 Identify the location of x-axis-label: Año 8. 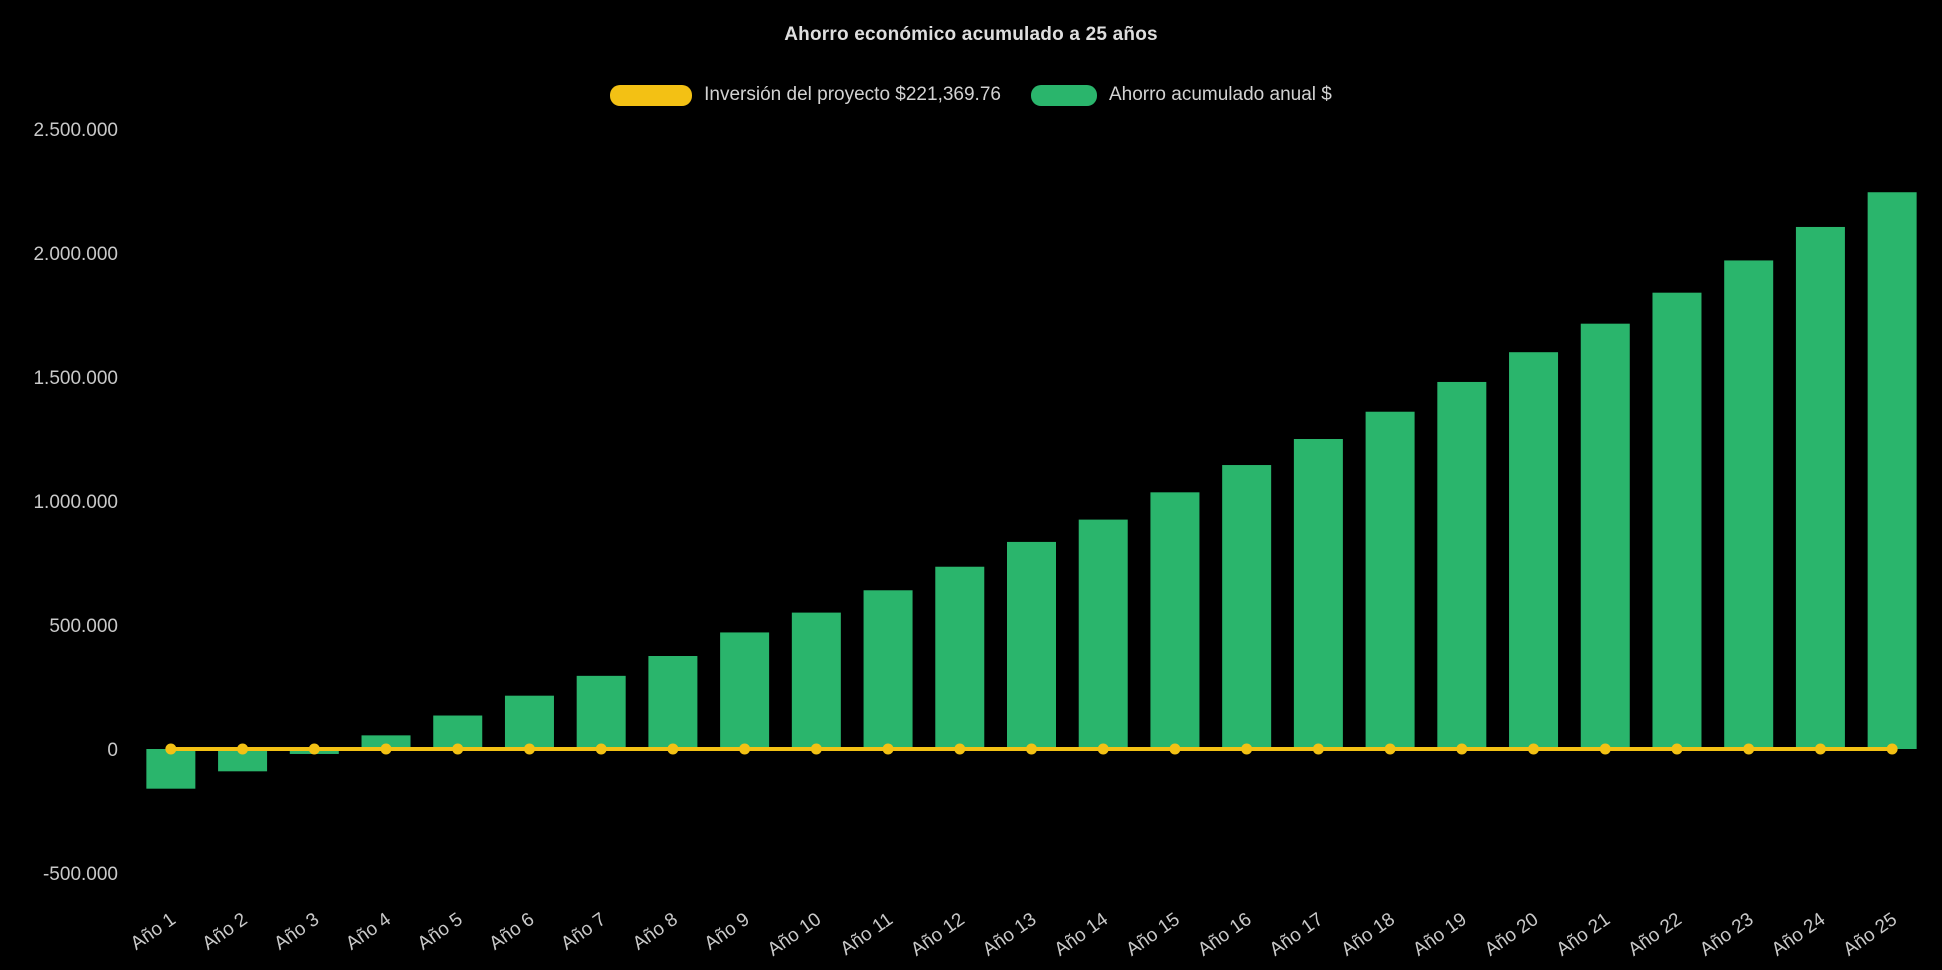
(655, 932).